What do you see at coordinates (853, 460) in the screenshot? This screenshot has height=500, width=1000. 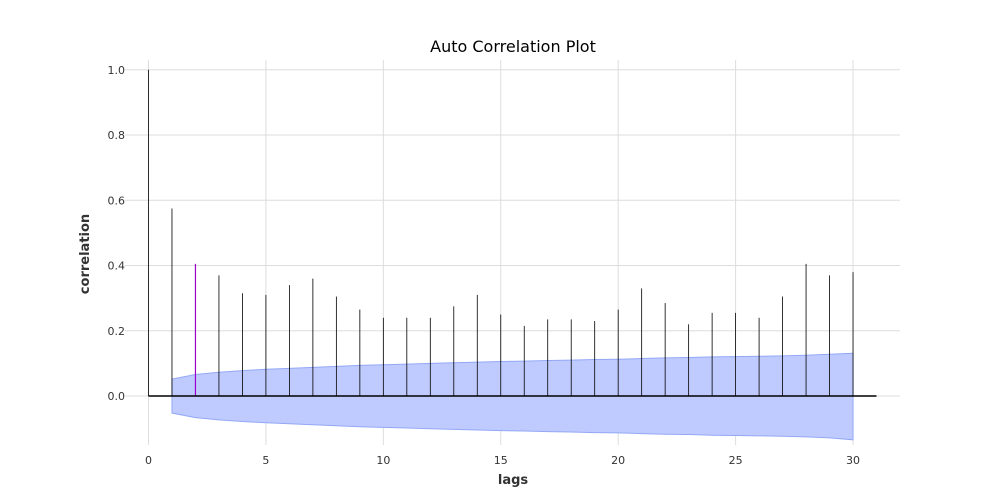 I see `x-tick-label: 30` at bounding box center [853, 460].